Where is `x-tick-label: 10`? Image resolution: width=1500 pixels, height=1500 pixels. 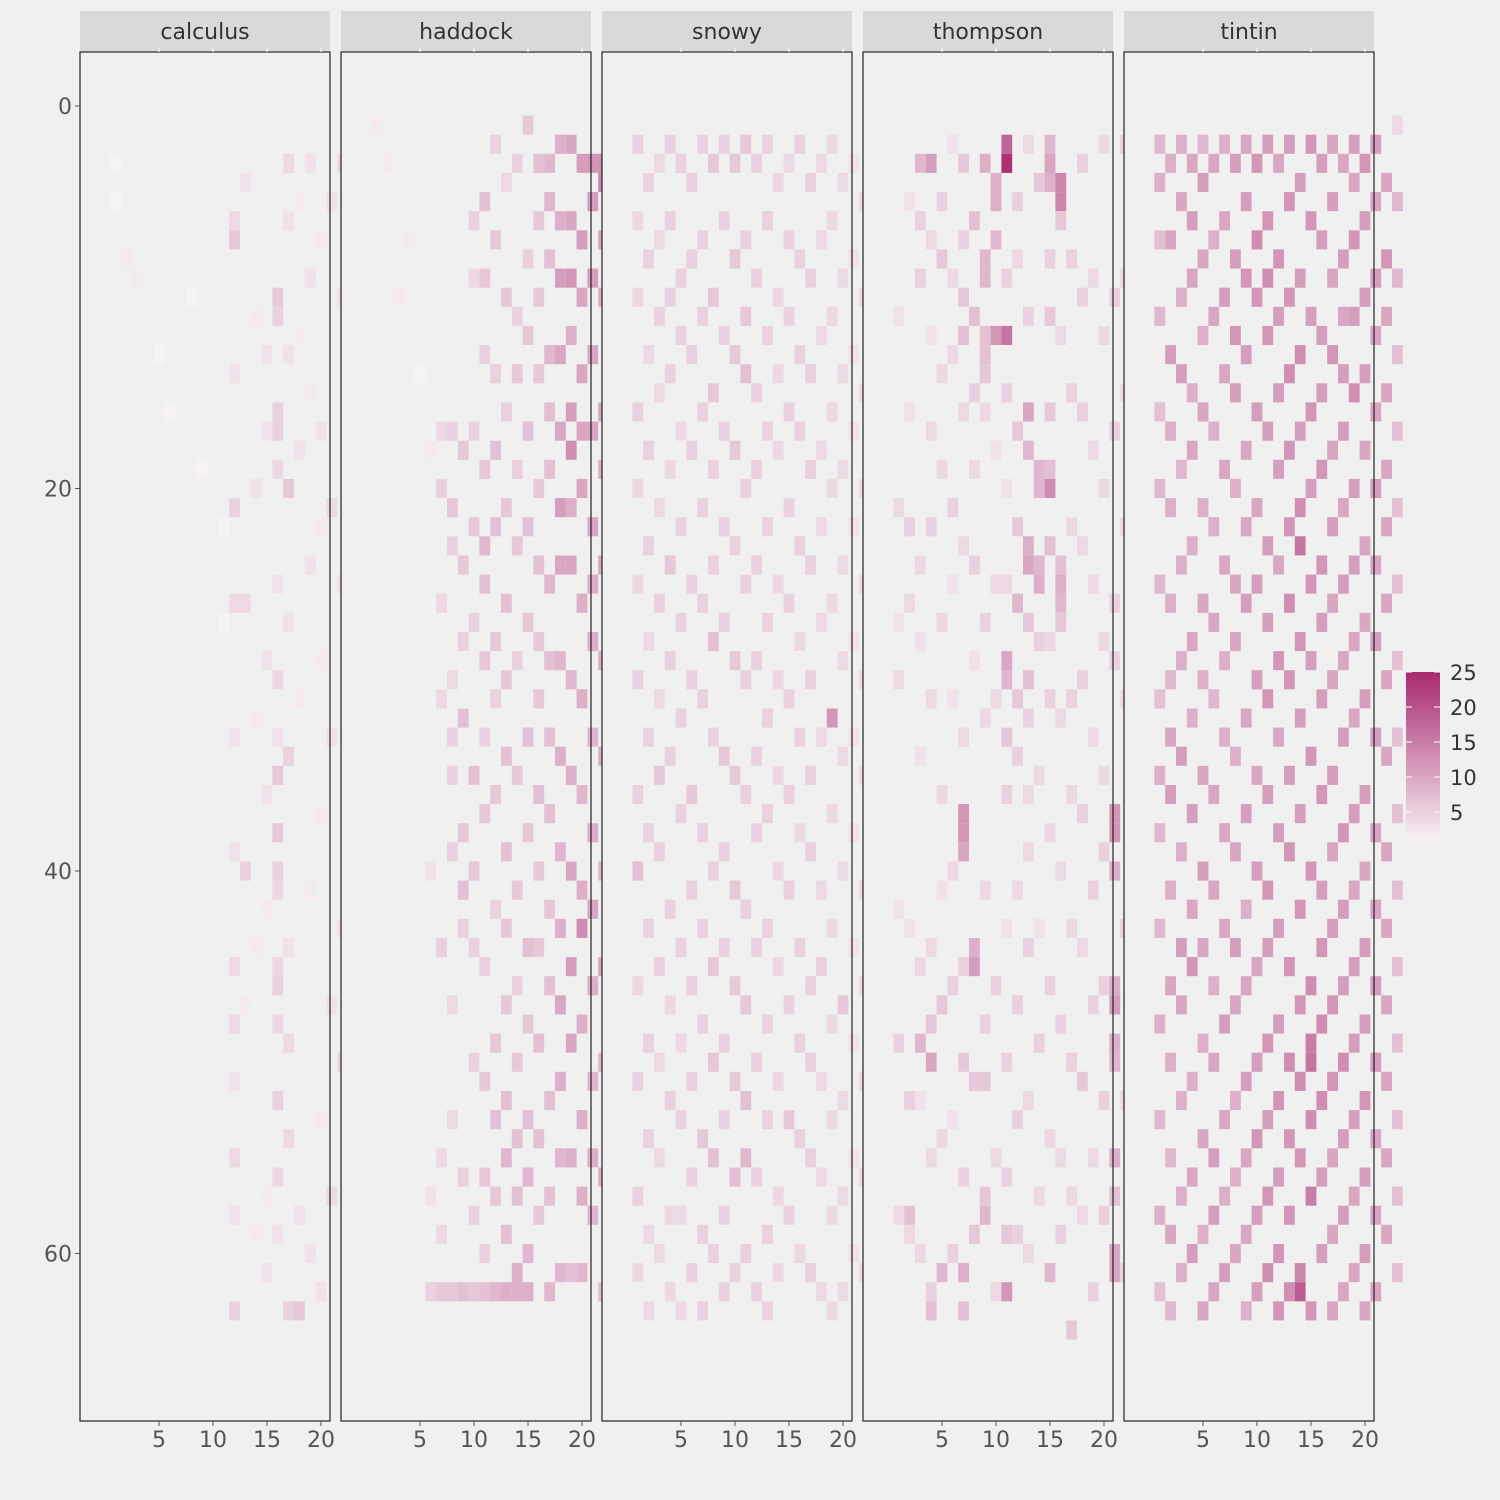
x-tick-label: 10 is located at coordinates (1257, 1440).